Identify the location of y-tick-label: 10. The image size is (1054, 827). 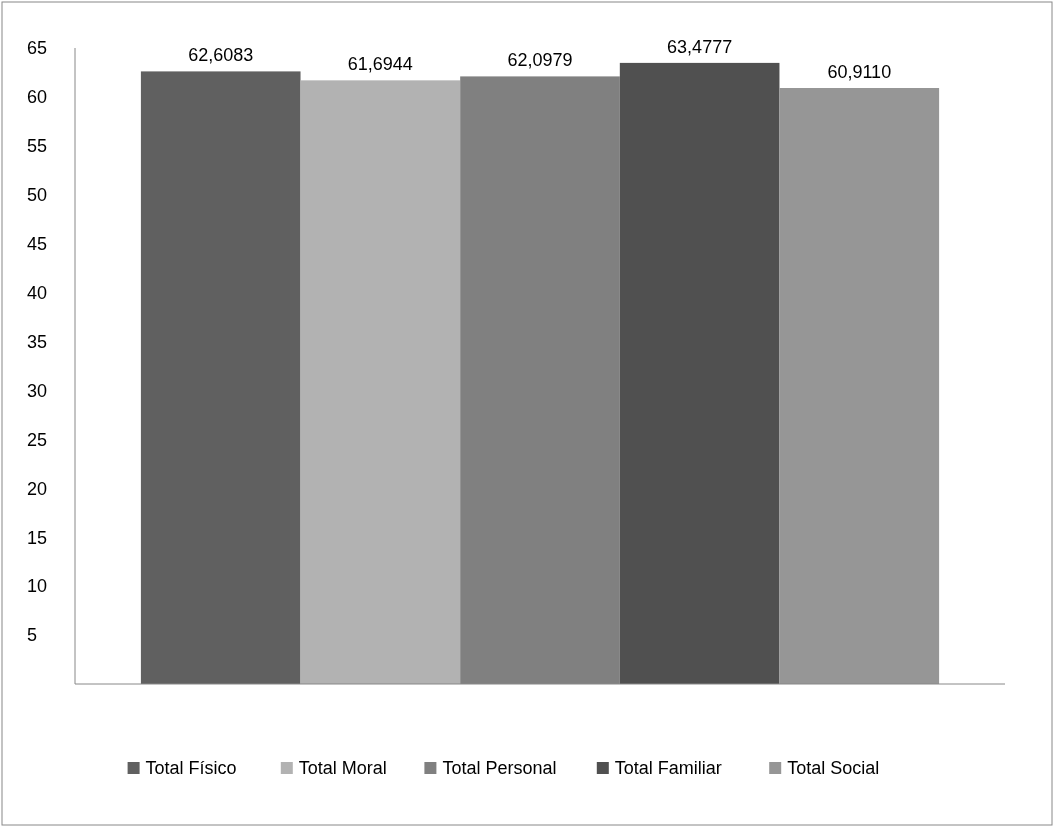
(37, 586).